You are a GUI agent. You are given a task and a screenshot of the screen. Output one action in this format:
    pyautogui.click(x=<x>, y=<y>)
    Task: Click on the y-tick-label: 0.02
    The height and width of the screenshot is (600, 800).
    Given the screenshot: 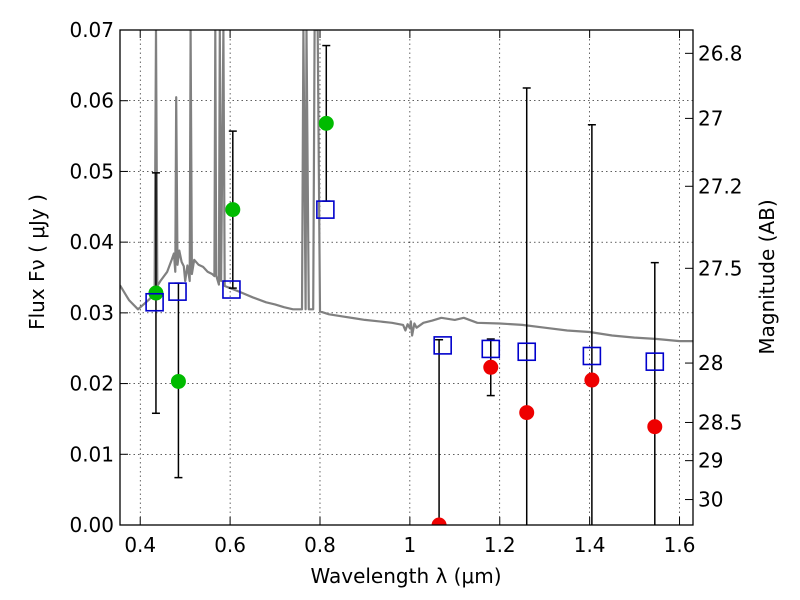 What is the action you would take?
    pyautogui.click(x=91, y=384)
    